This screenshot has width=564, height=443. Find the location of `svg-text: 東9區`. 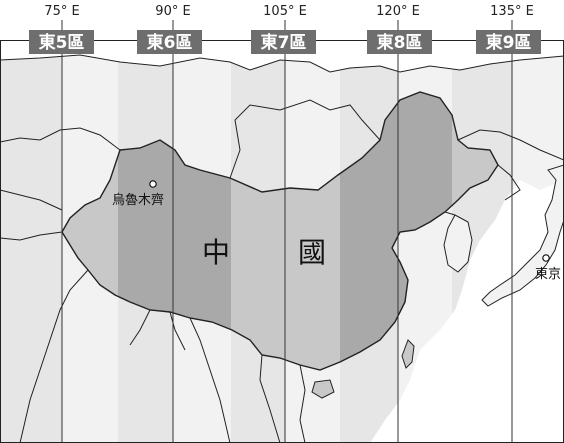

svg-text: 東9區 is located at coordinates (509, 42).